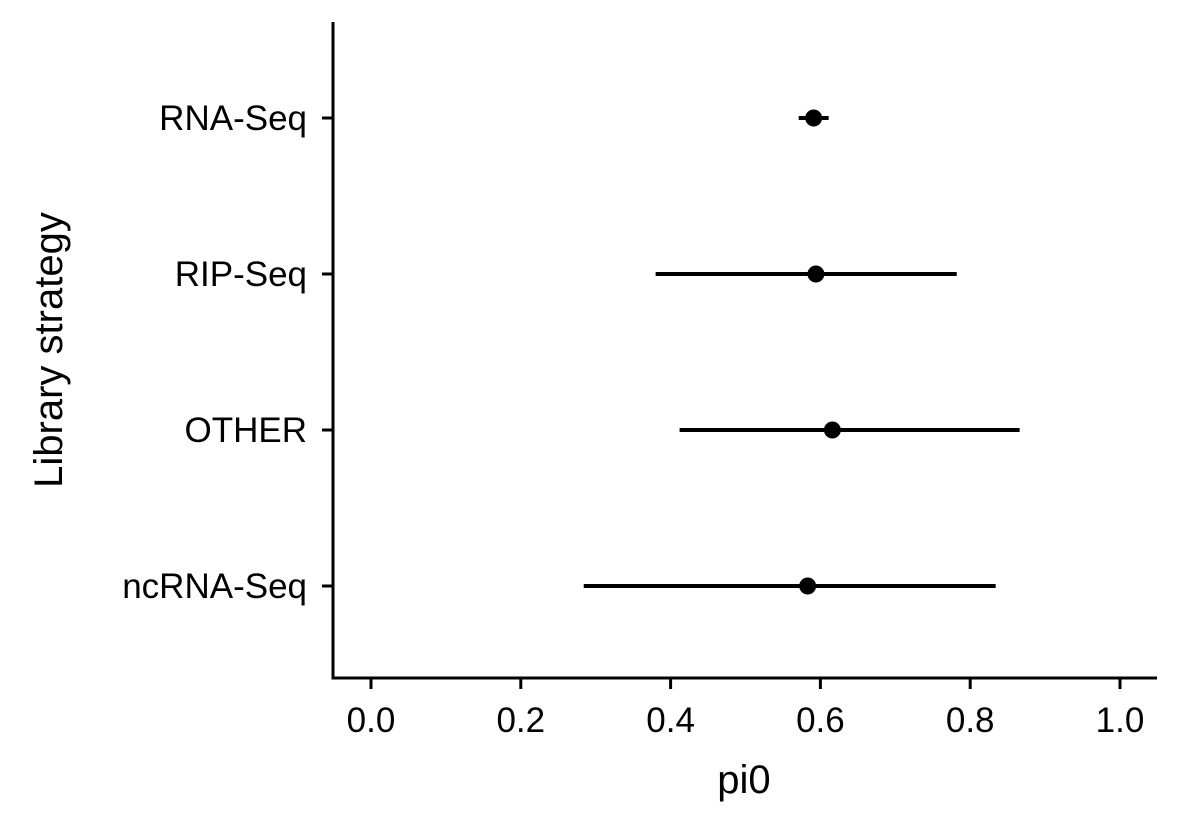 The width and height of the screenshot is (1181, 826). What do you see at coordinates (233, 118) in the screenshot?
I see `y-tick-label: RNA-Seq` at bounding box center [233, 118].